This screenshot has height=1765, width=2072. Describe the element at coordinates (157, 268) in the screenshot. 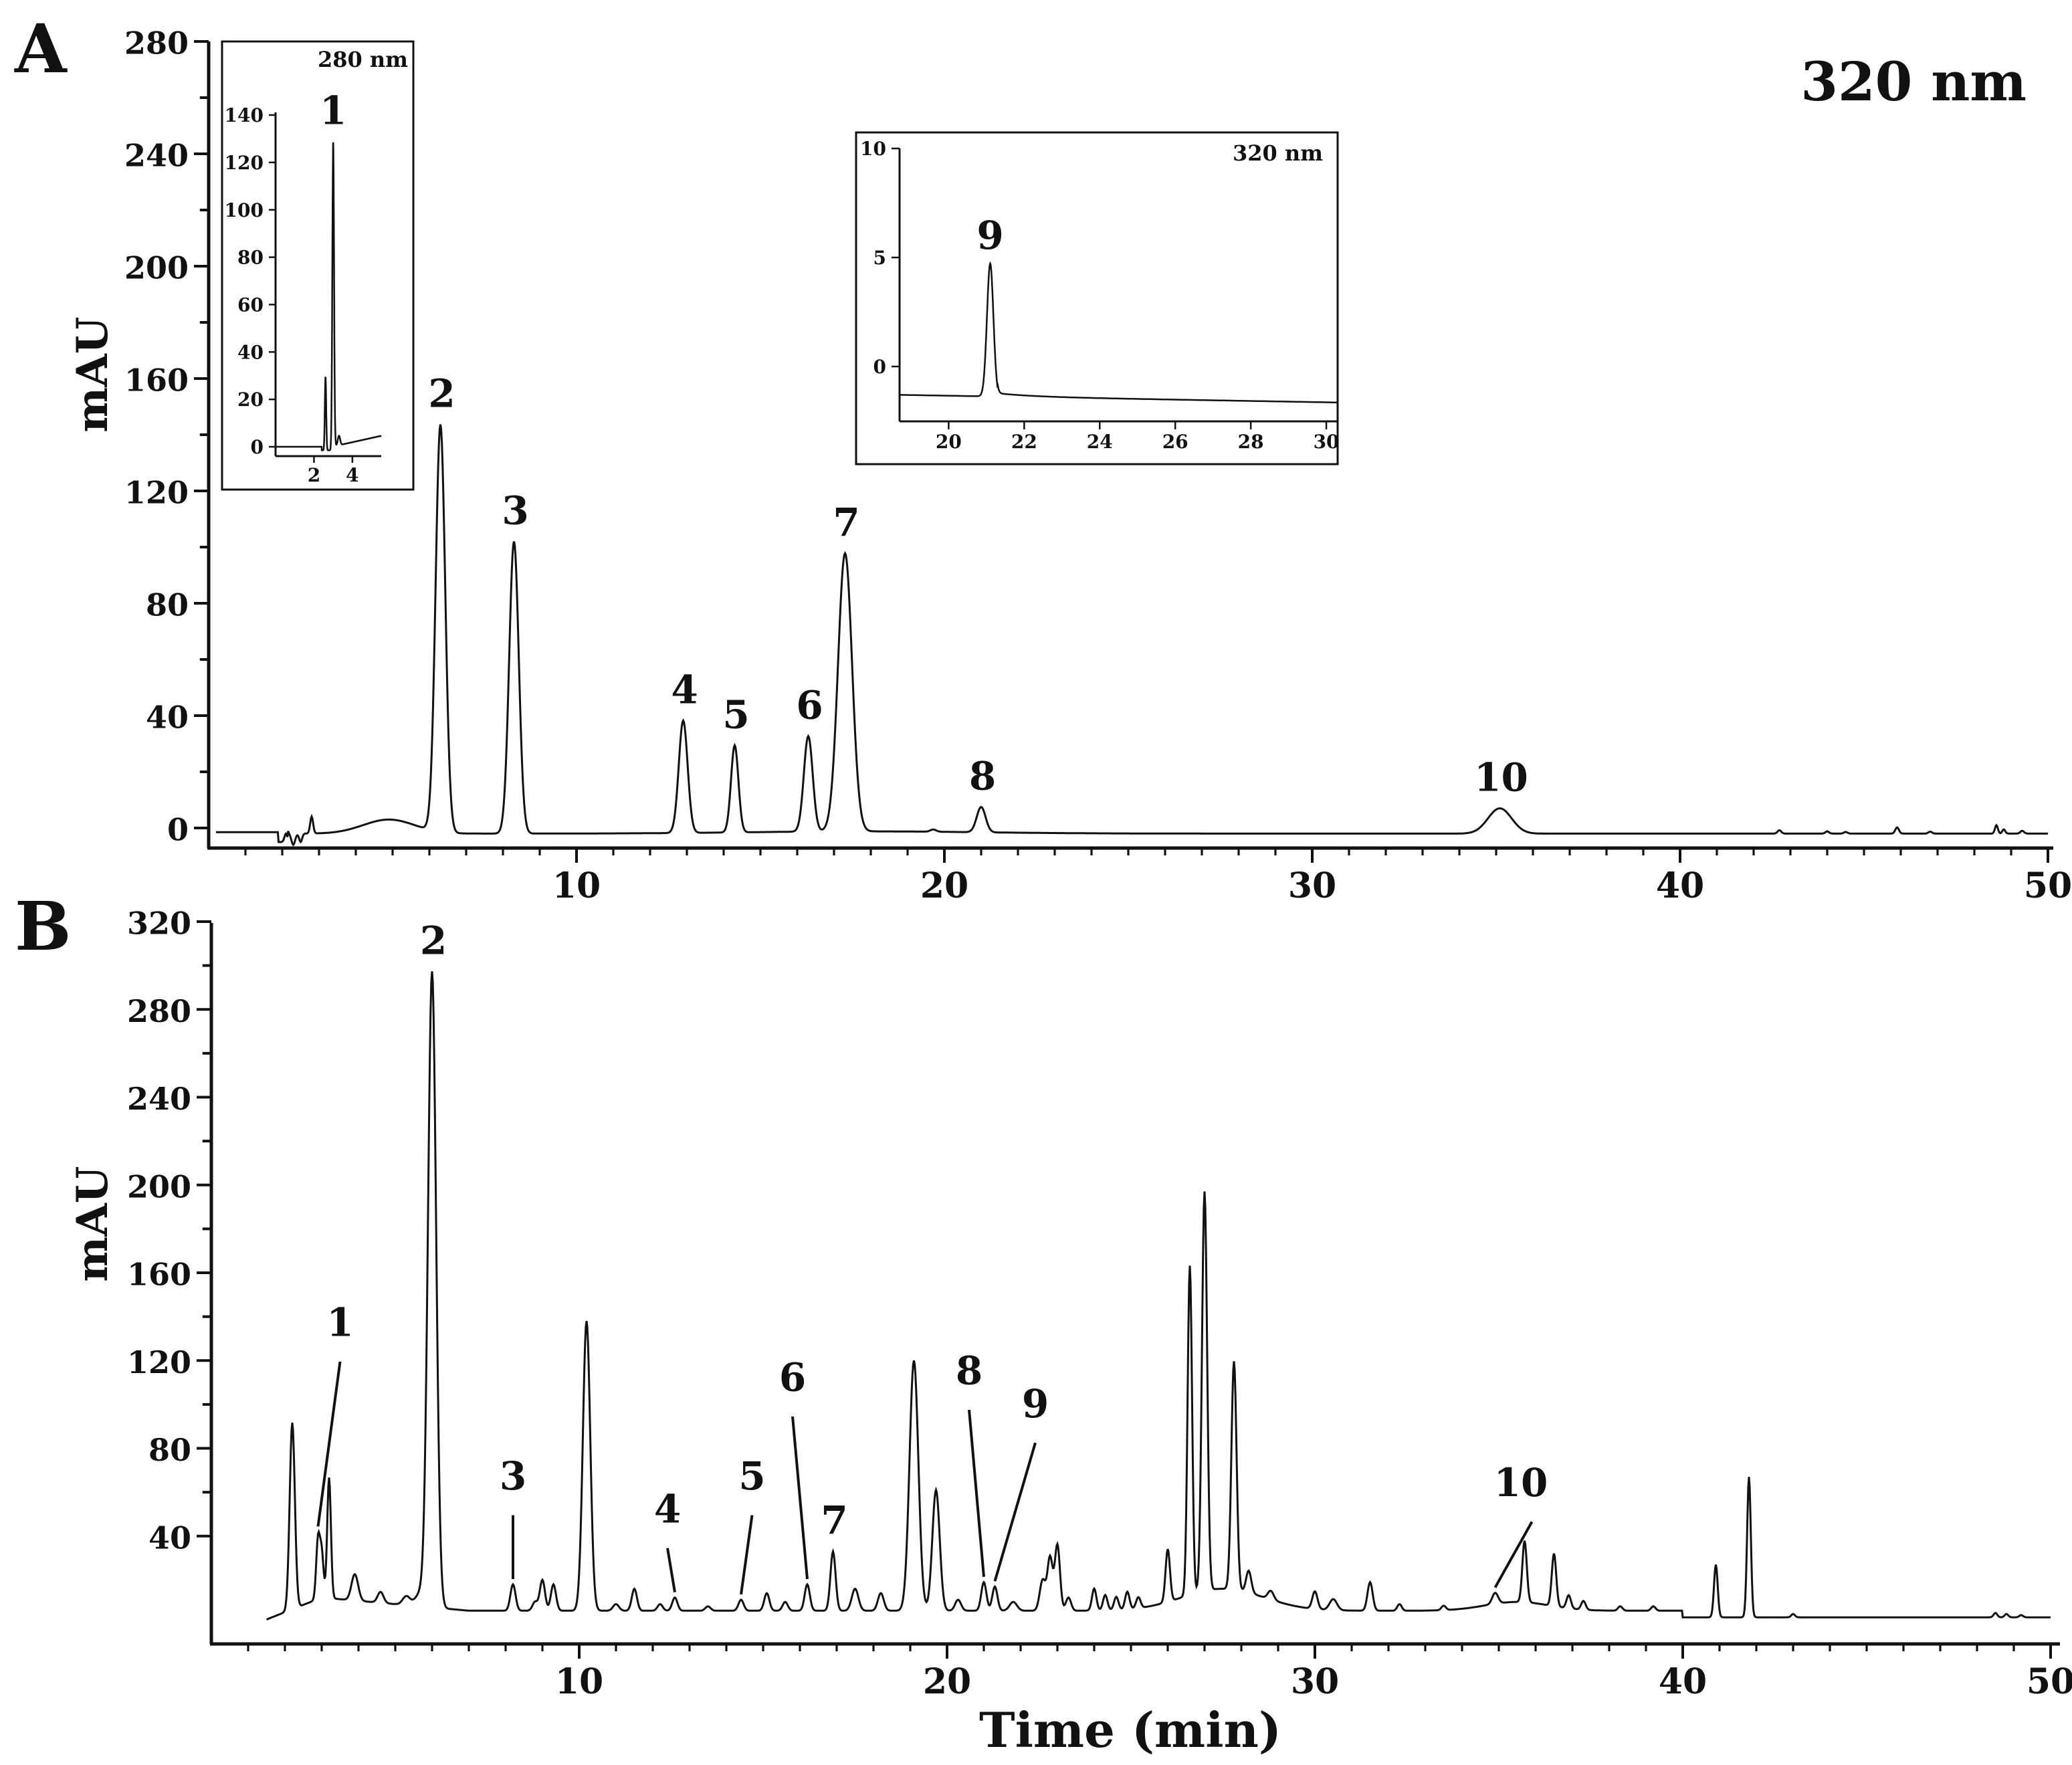

I see `panel-a-y-tick-label: 200` at that location.